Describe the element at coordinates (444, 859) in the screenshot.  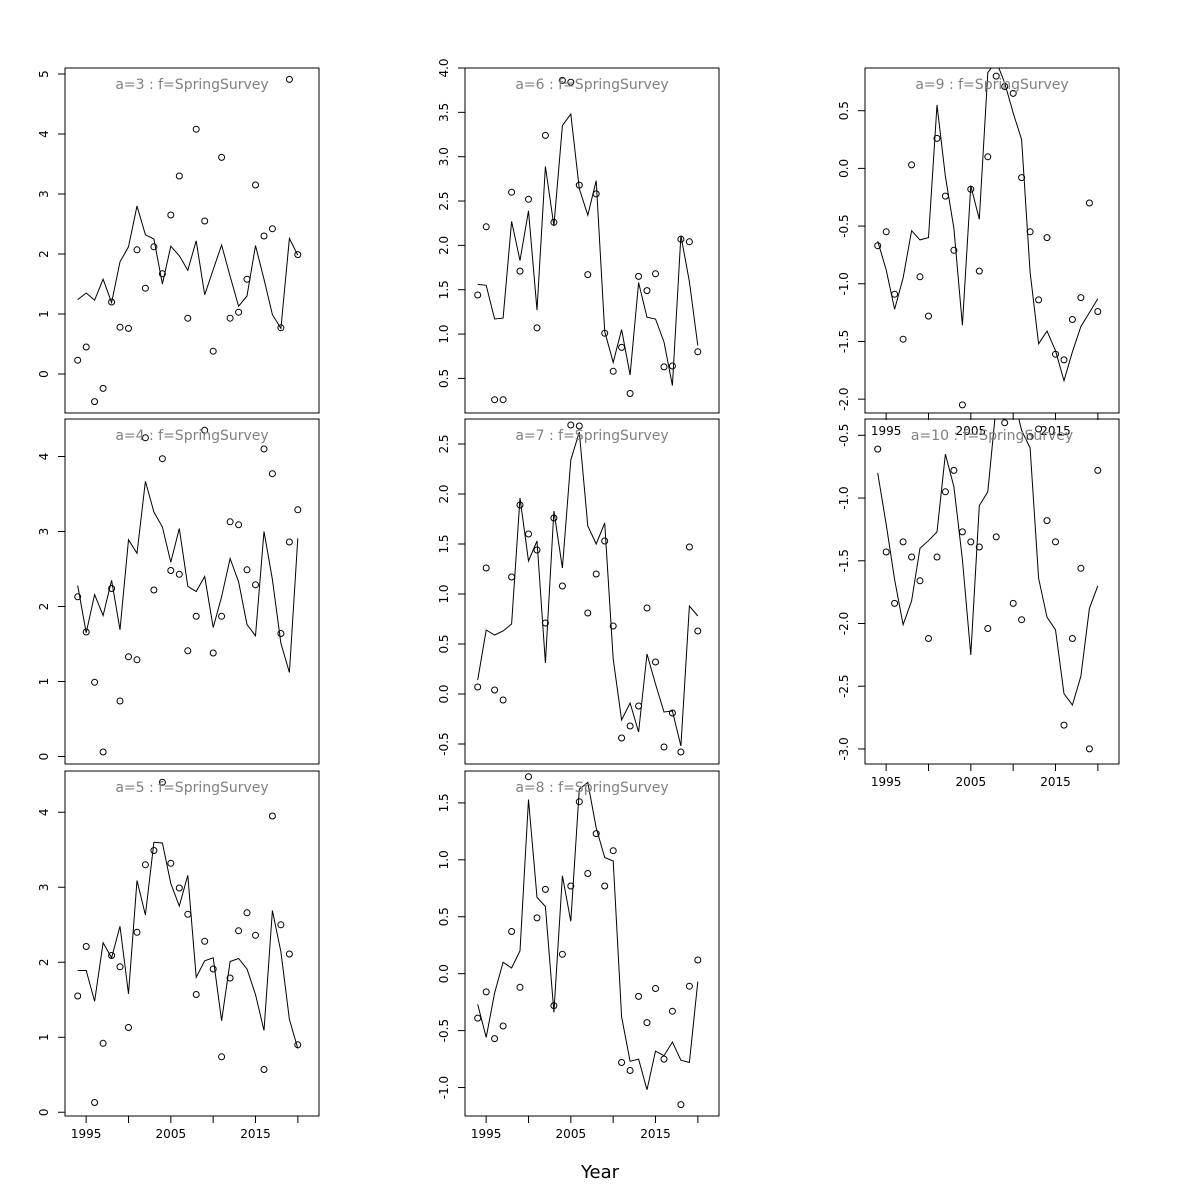
I see `y-tick-label: 1.0` at that location.